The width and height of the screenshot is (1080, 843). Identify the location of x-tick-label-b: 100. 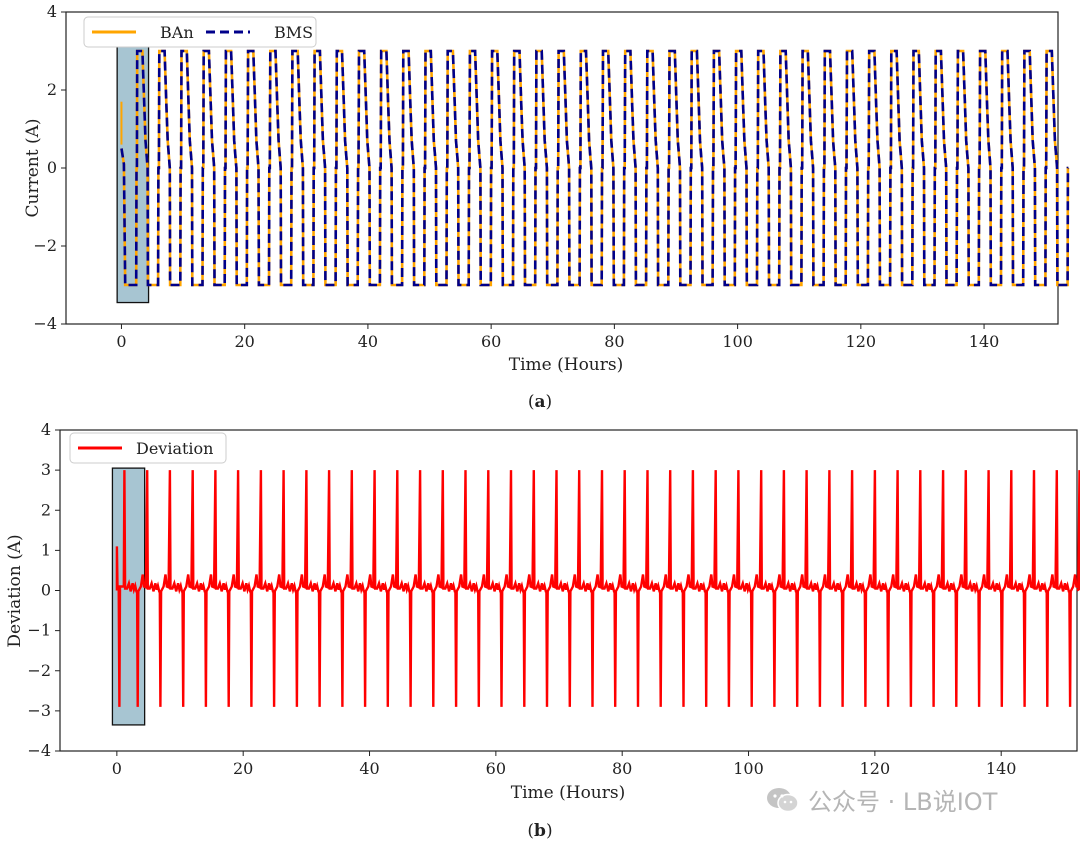
(748, 768).